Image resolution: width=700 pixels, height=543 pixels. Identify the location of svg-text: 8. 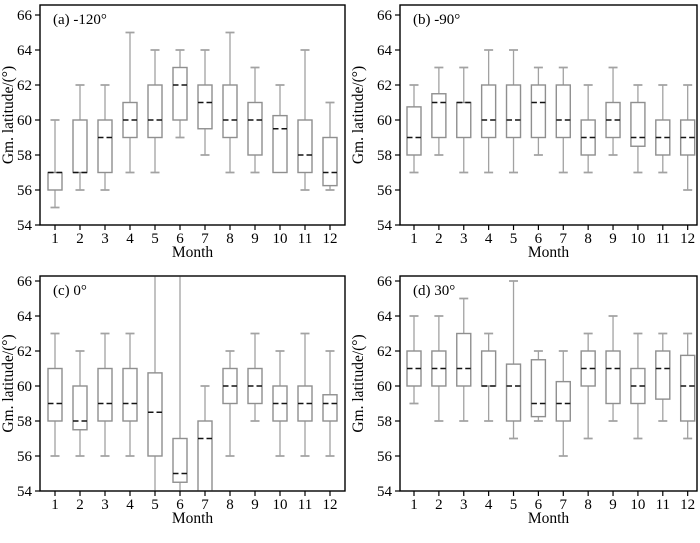
(588, 239).